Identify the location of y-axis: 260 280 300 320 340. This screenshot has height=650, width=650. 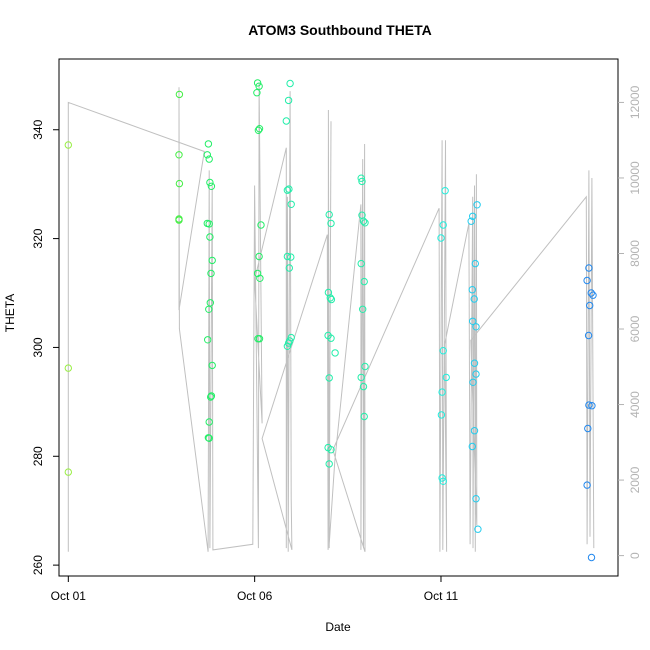
(45, 347).